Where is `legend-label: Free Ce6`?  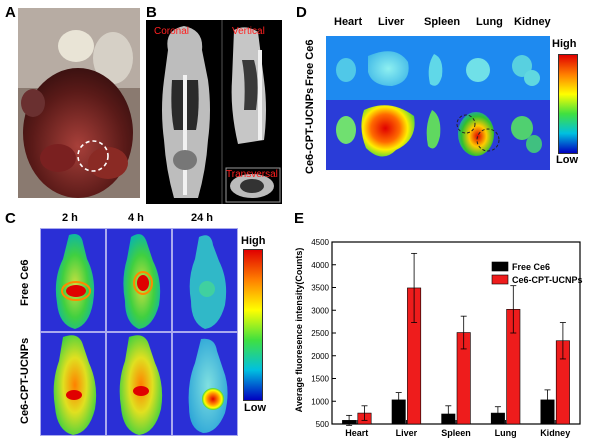
legend-label: Free Ce6 is located at coordinates (531, 267).